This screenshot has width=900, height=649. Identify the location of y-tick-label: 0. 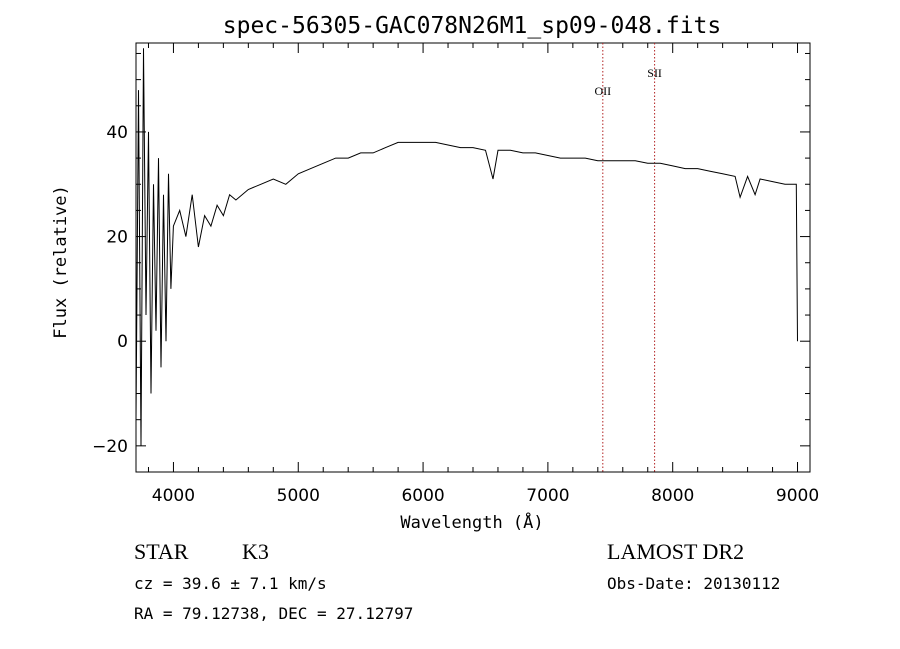
(122, 342).